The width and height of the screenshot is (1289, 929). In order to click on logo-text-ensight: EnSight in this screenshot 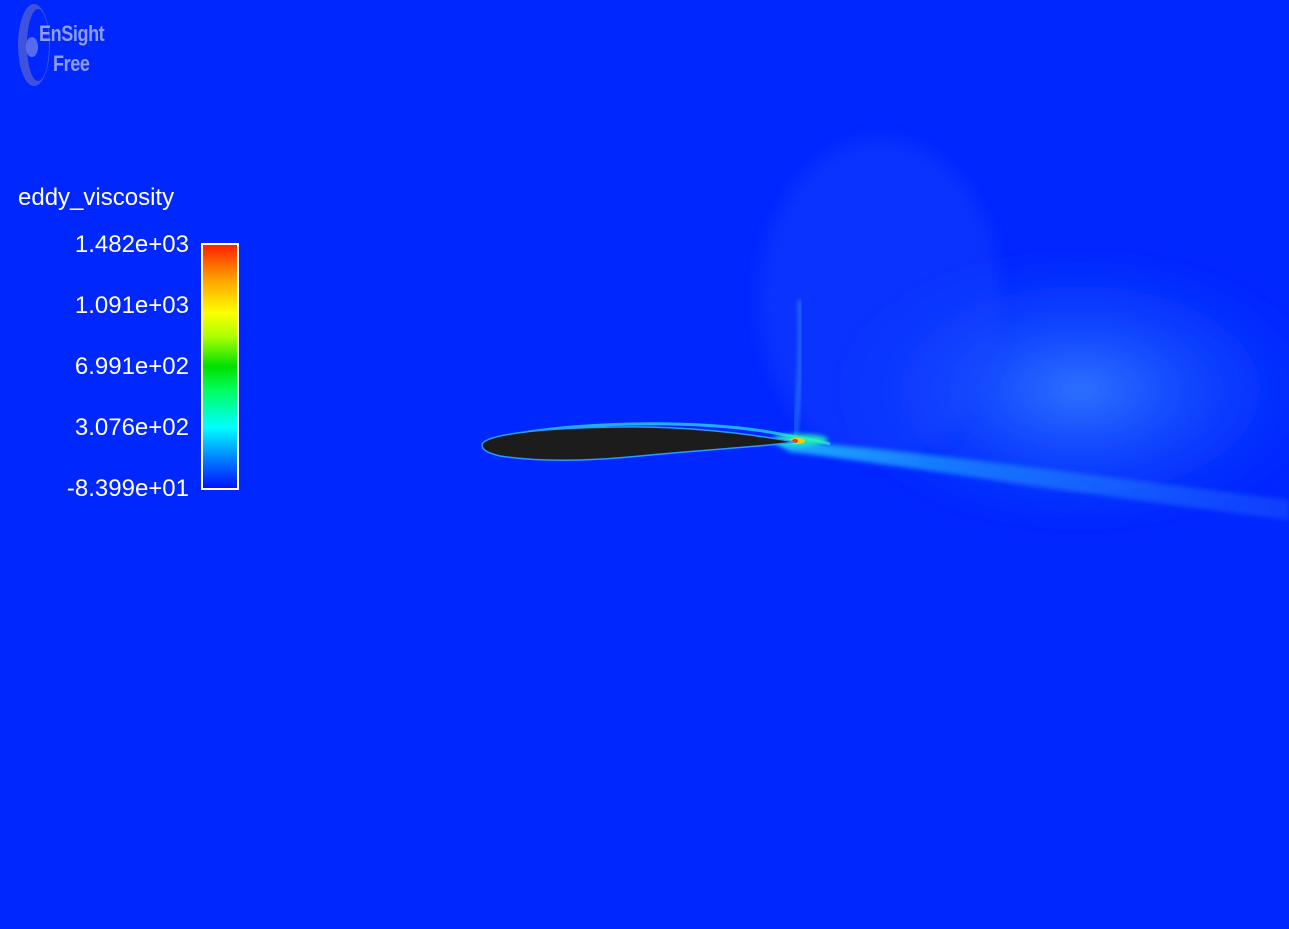, I will do `click(72, 33)`.